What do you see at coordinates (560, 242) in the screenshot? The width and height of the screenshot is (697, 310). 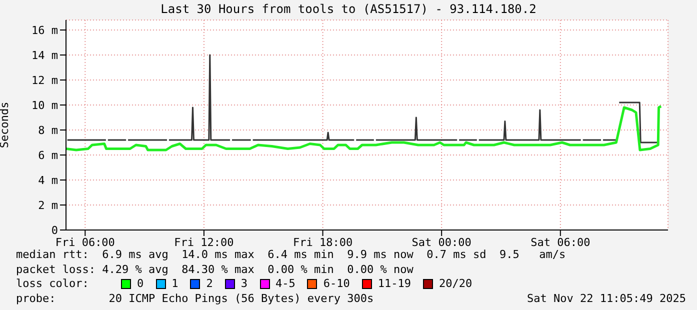 I see `x-tick-label: Sat 06:00` at bounding box center [560, 242].